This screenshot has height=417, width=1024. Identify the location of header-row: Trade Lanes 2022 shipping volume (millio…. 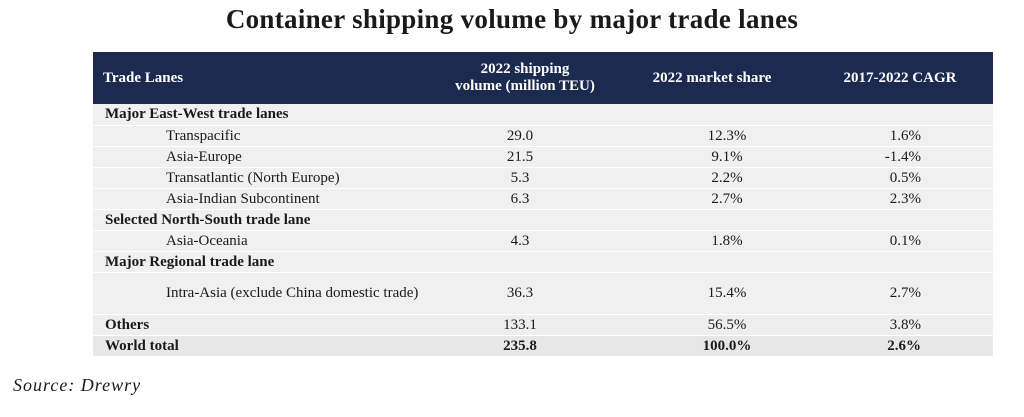
(543, 78).